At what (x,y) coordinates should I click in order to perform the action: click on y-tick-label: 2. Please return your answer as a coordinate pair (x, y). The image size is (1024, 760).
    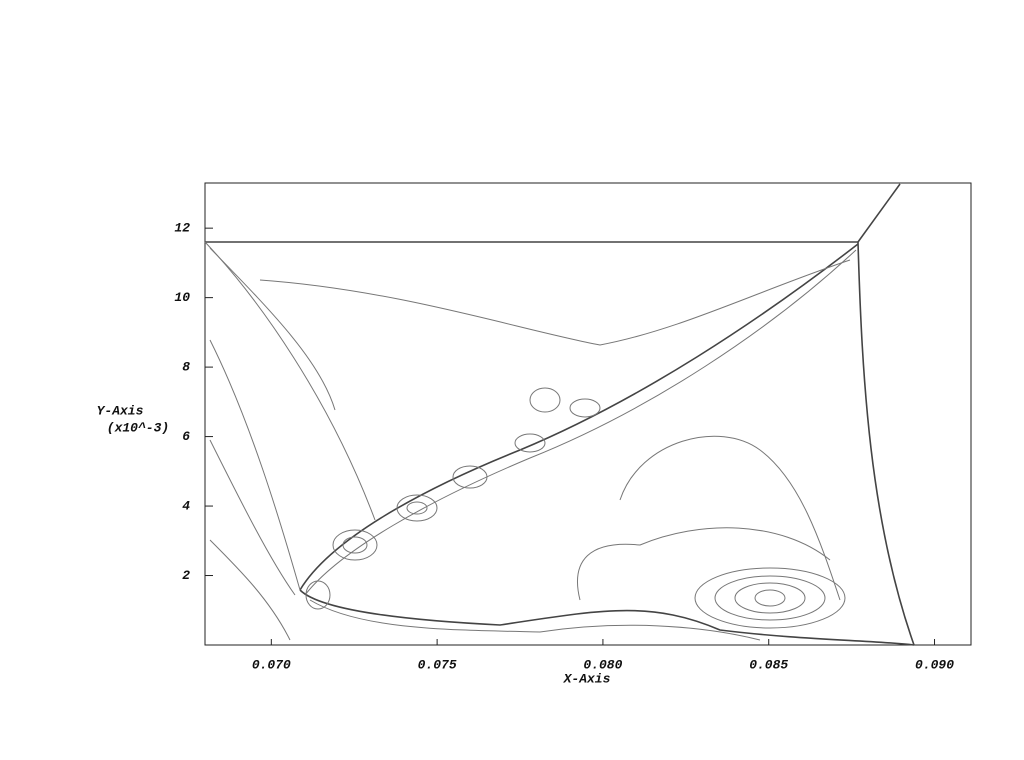
    Looking at the image, I should click on (186, 575).